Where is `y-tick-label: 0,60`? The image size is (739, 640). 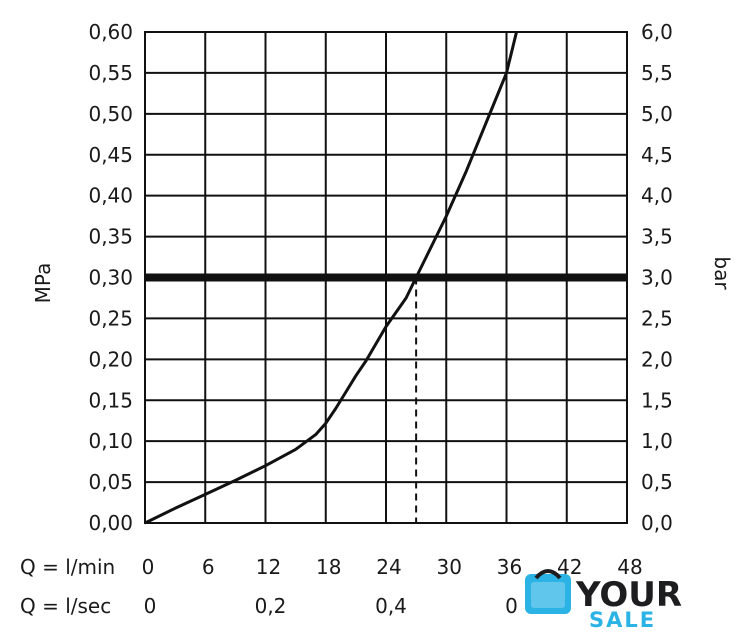 y-tick-label: 0,60 is located at coordinates (110, 32).